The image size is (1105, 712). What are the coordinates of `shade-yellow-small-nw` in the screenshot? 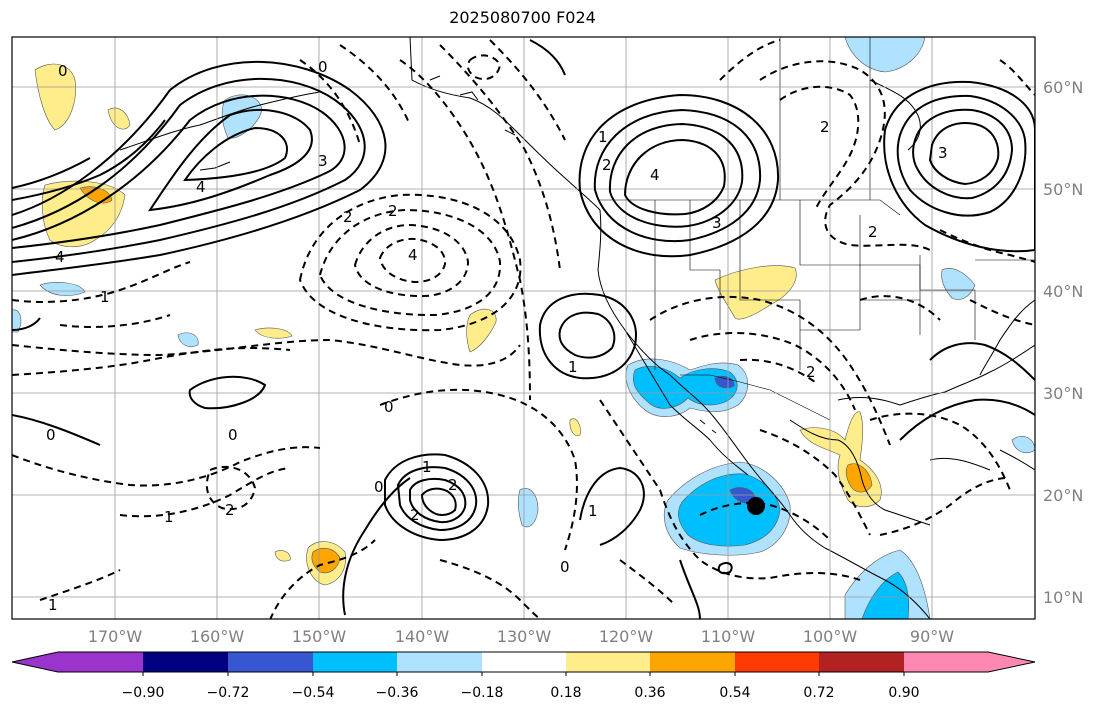 It's located at (119, 118).